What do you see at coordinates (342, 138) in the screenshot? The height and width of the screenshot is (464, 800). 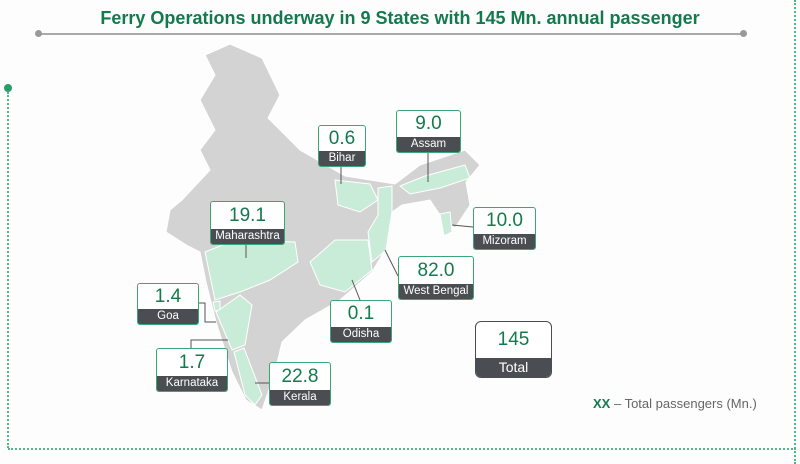 I see `callout-value: 0.6` at bounding box center [342, 138].